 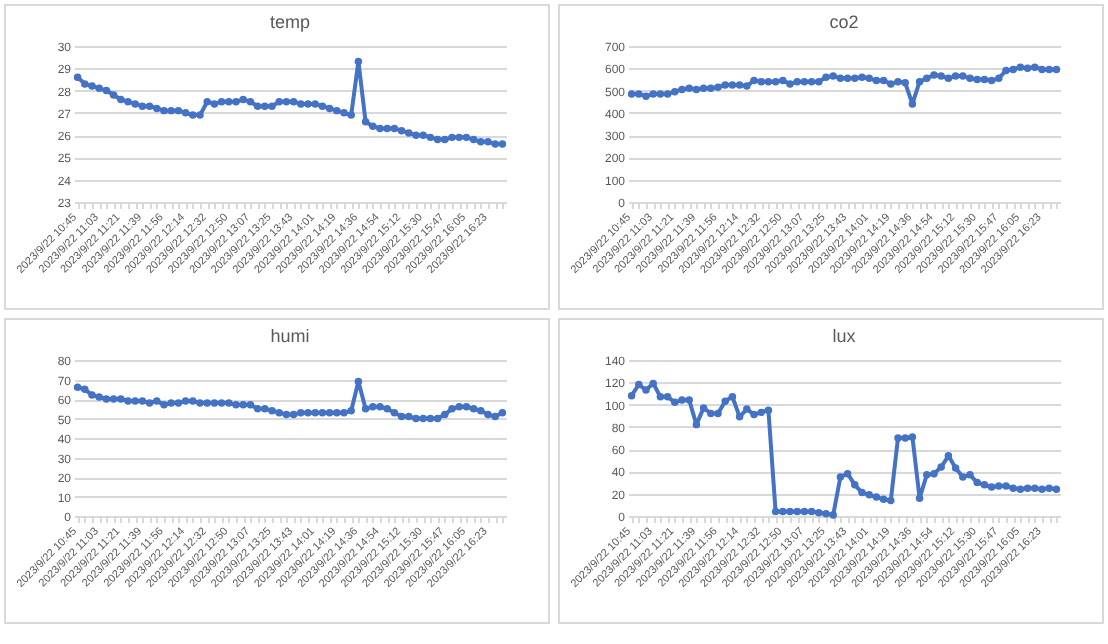 What do you see at coordinates (844, 336) in the screenshot?
I see `chart-title: lux` at bounding box center [844, 336].